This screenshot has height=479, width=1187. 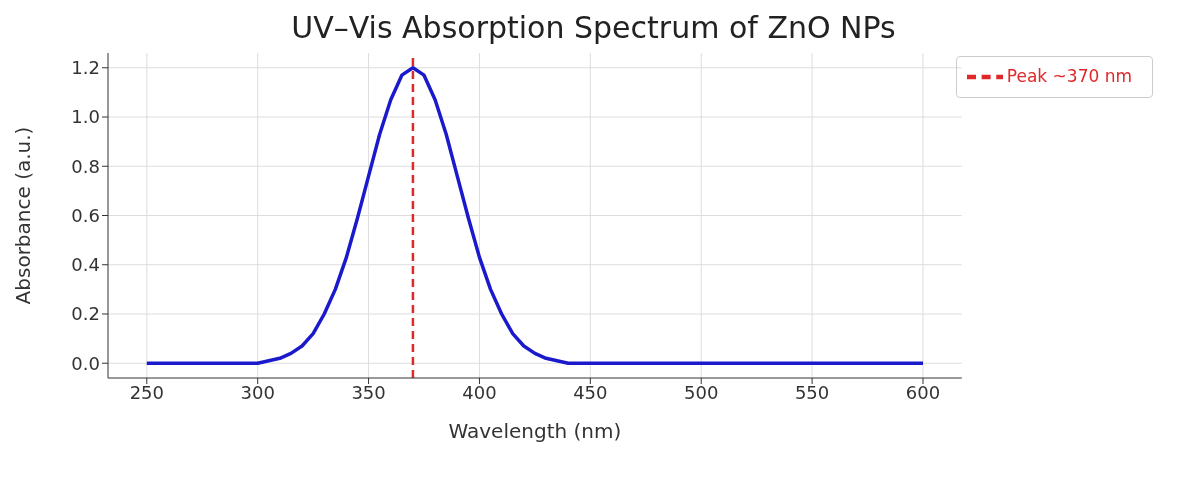 What do you see at coordinates (85, 215) in the screenshot?
I see `y-tick-label: 0.6` at bounding box center [85, 215].